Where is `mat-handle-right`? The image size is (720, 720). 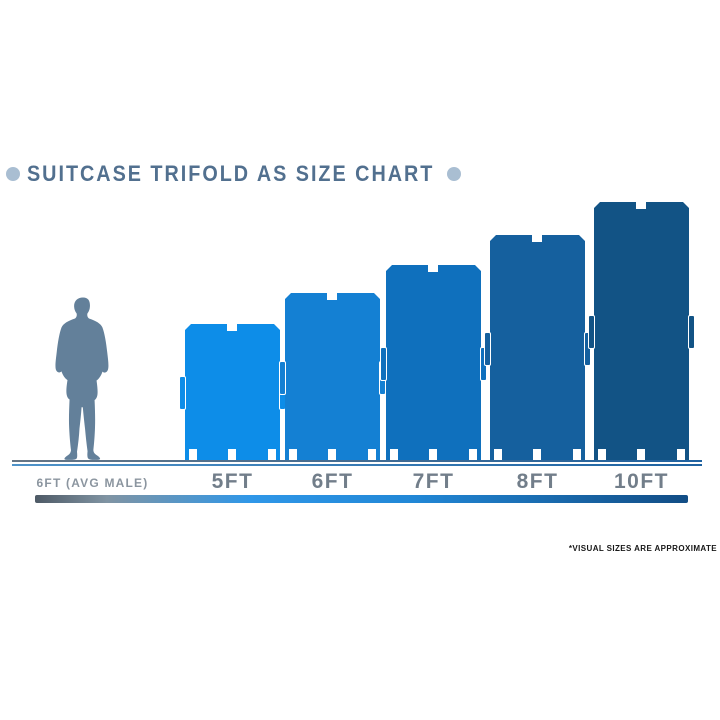 mat-handle-right is located at coordinates (691, 332).